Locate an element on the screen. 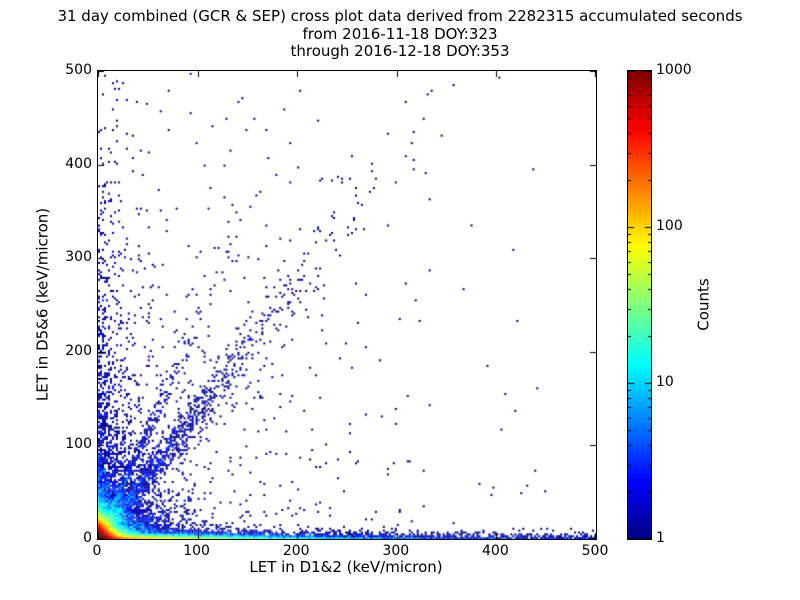 Image resolution: width=800 pixels, height=600 pixels. x-tick-label: 100 is located at coordinates (196, 551).